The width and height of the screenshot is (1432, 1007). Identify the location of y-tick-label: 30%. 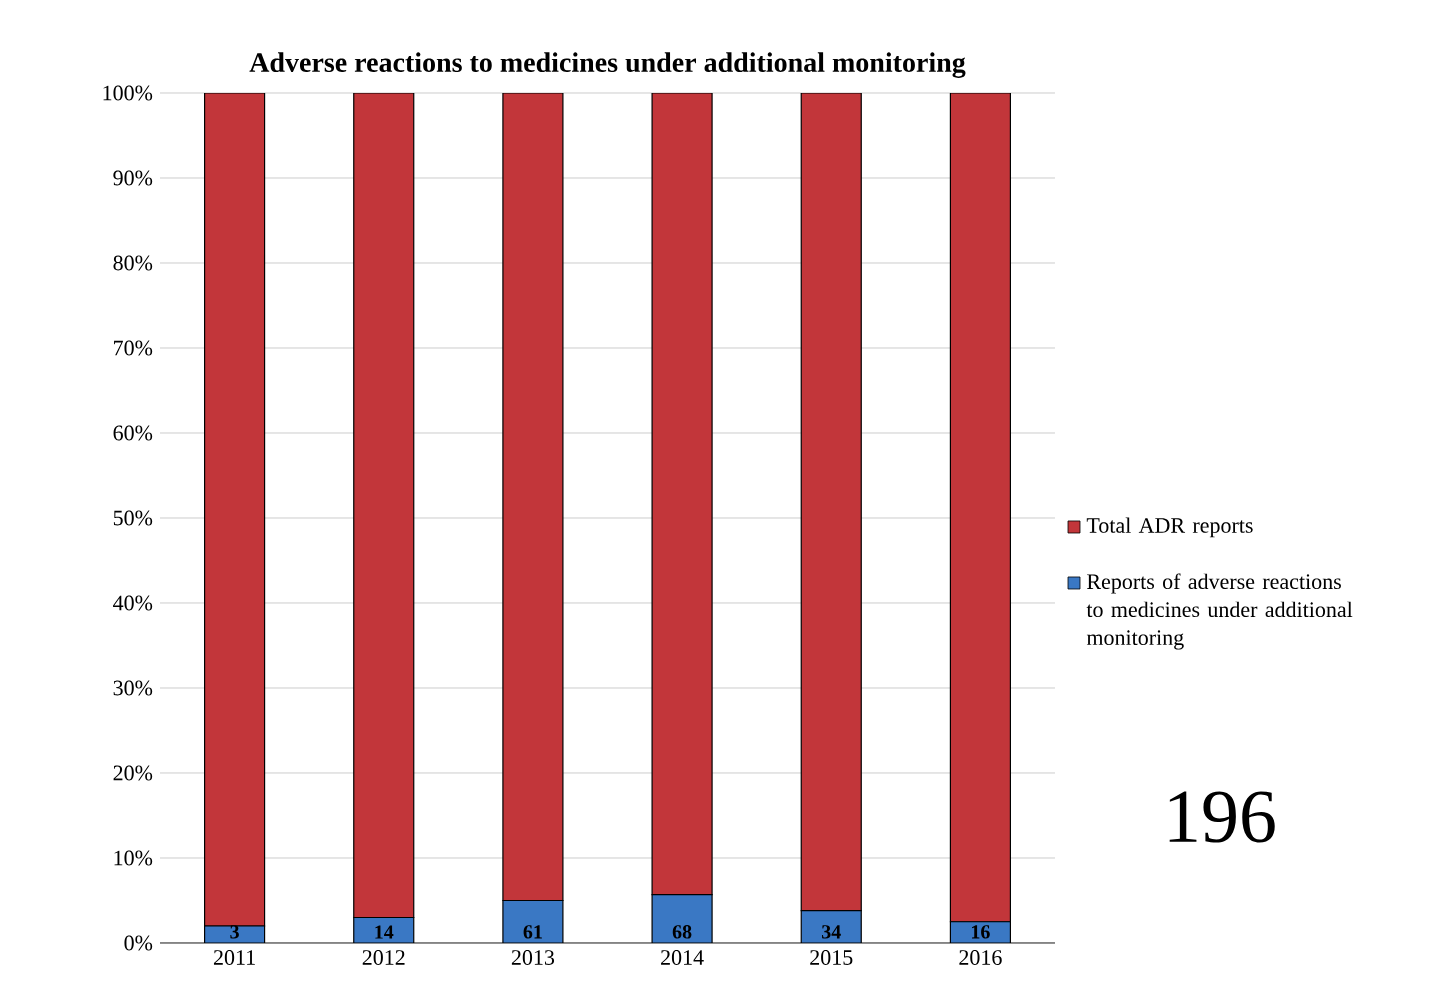
(133, 688).